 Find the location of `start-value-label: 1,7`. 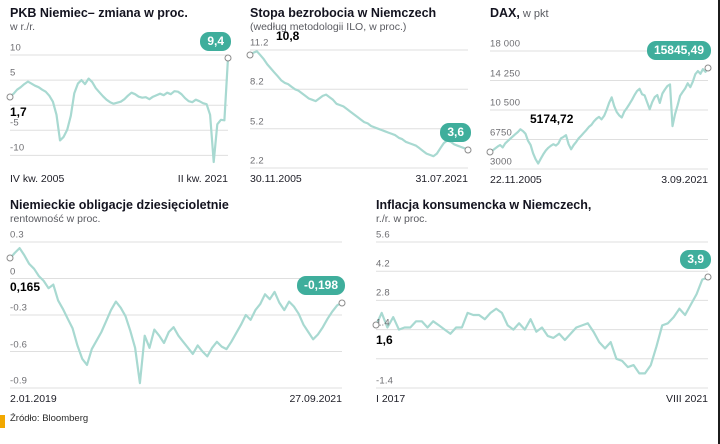

start-value-label: 1,7 is located at coordinates (18, 111).